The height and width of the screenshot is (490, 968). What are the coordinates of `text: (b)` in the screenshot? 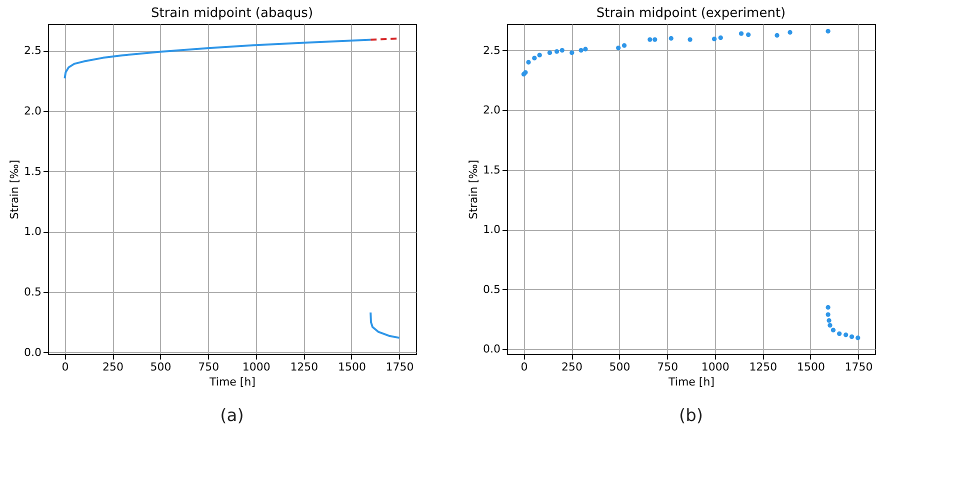 It's located at (691, 416).